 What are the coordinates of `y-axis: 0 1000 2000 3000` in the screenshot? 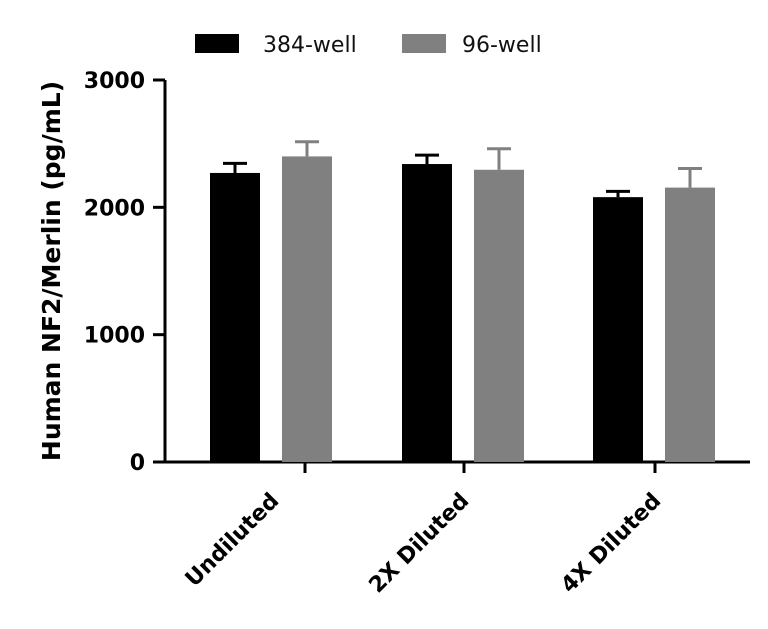 It's located at (125, 272).